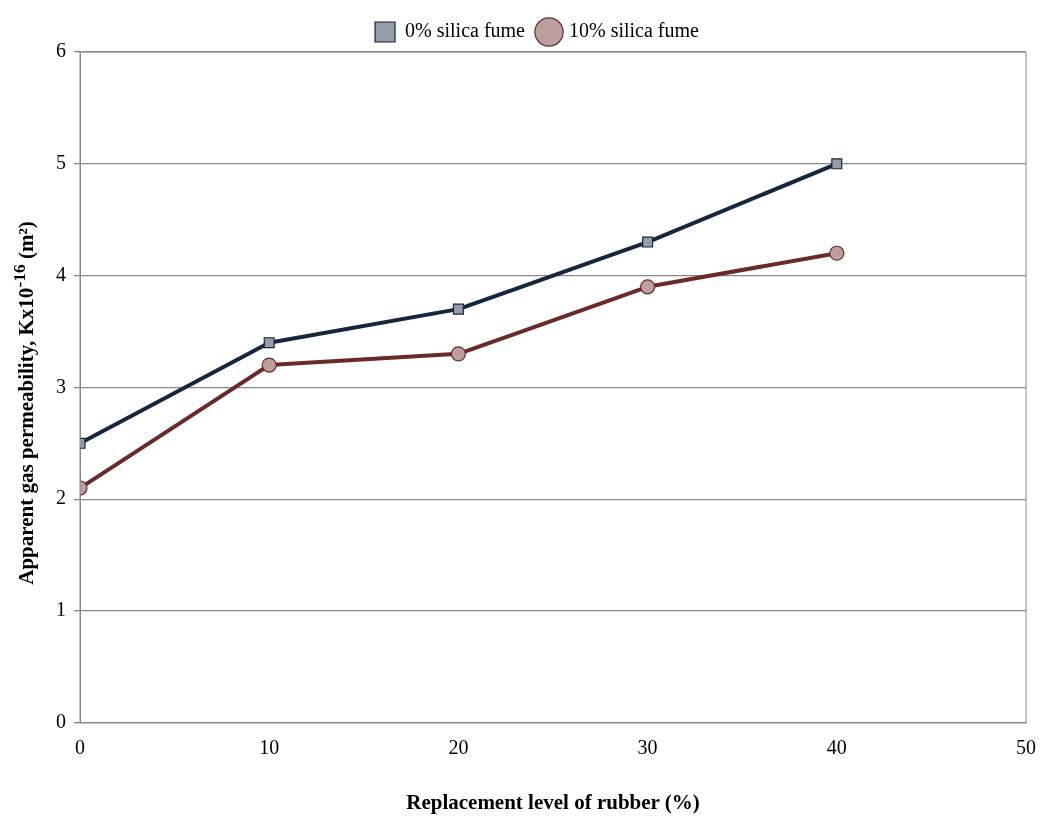 This screenshot has height=828, width=1054. Describe the element at coordinates (61, 609) in the screenshot. I see `y-tick-label: 1` at that location.